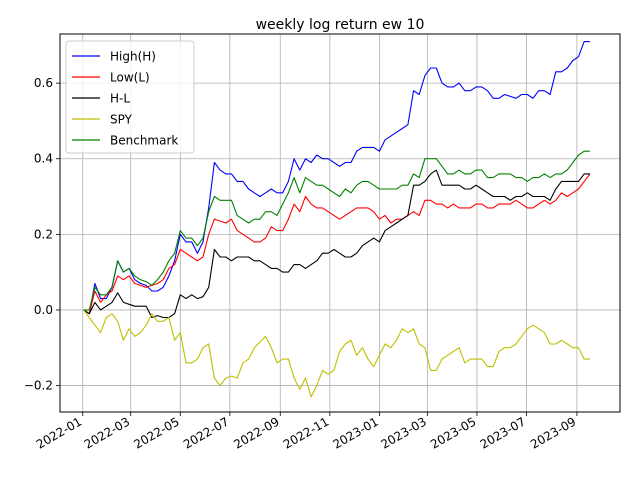  What do you see at coordinates (144, 141) in the screenshot?
I see `legend-label: Benchmark` at bounding box center [144, 141].